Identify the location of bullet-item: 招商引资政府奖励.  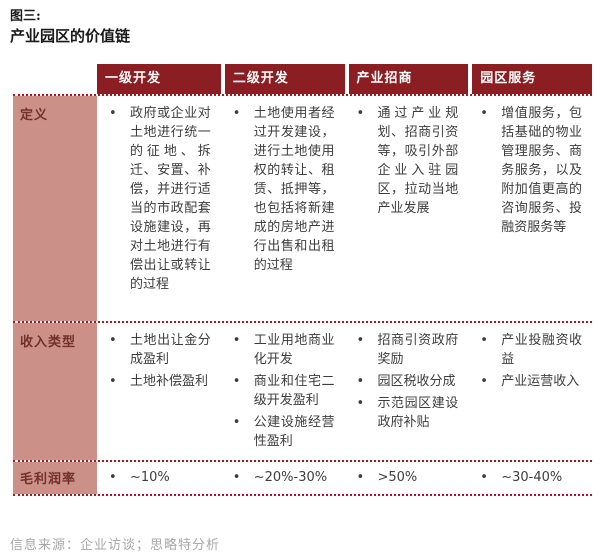
(401, 350).